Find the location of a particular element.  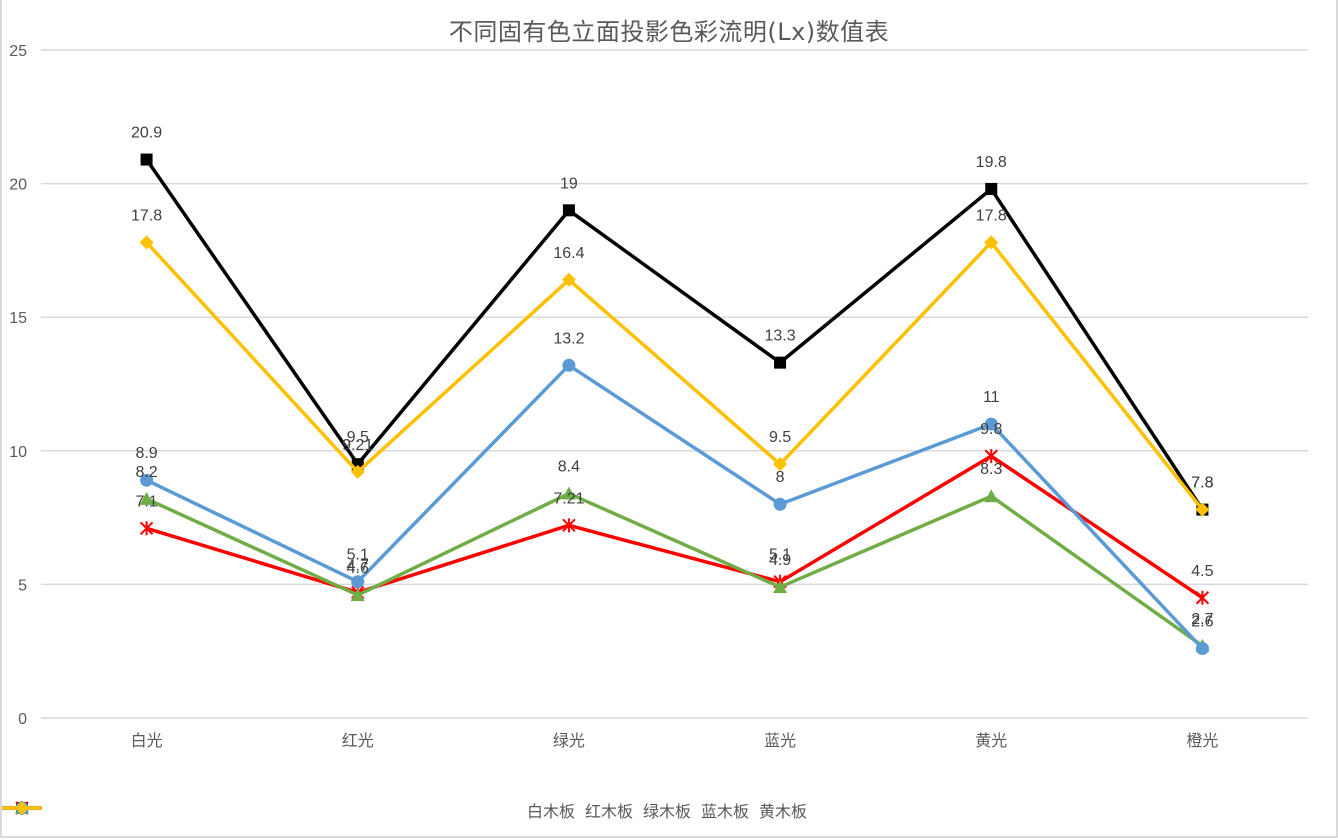

chart-title: 不同固有色立面投影色彩流明(Lx)数值表 is located at coordinates (669, 32).